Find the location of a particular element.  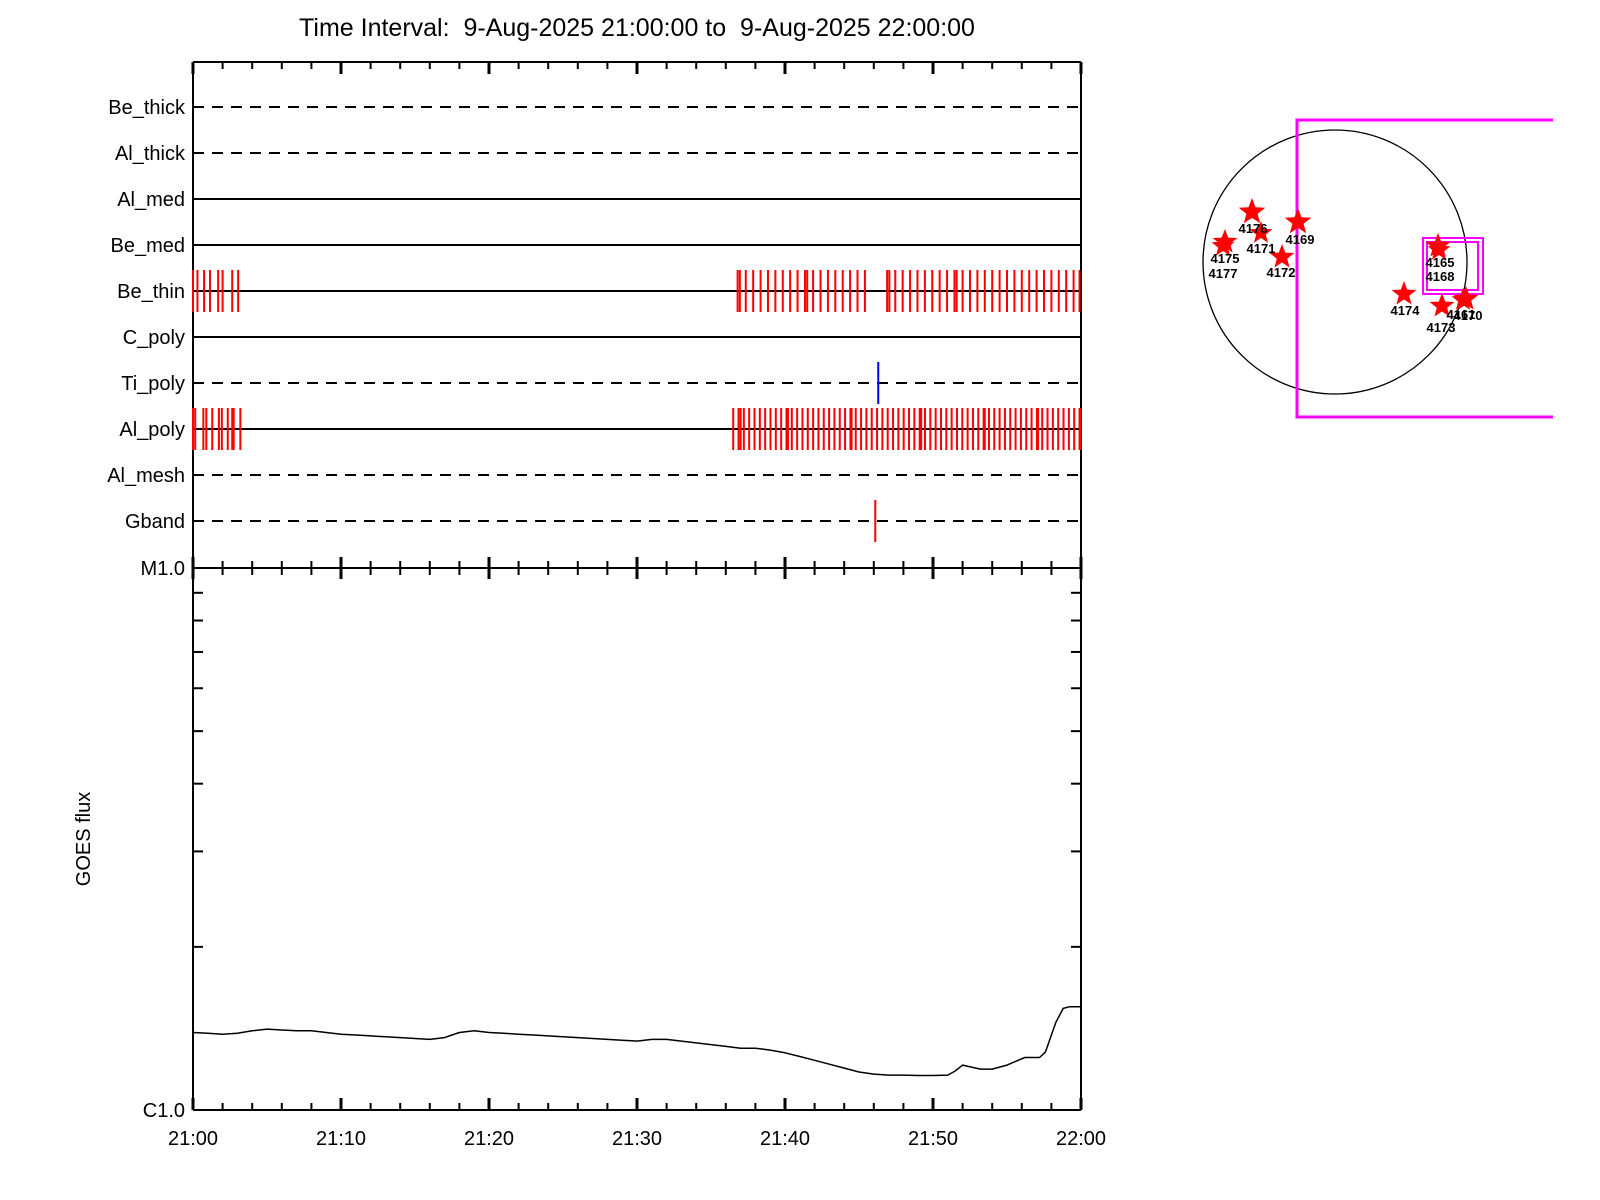

goes-x-tick-label: 21:20 is located at coordinates (489, 1139).